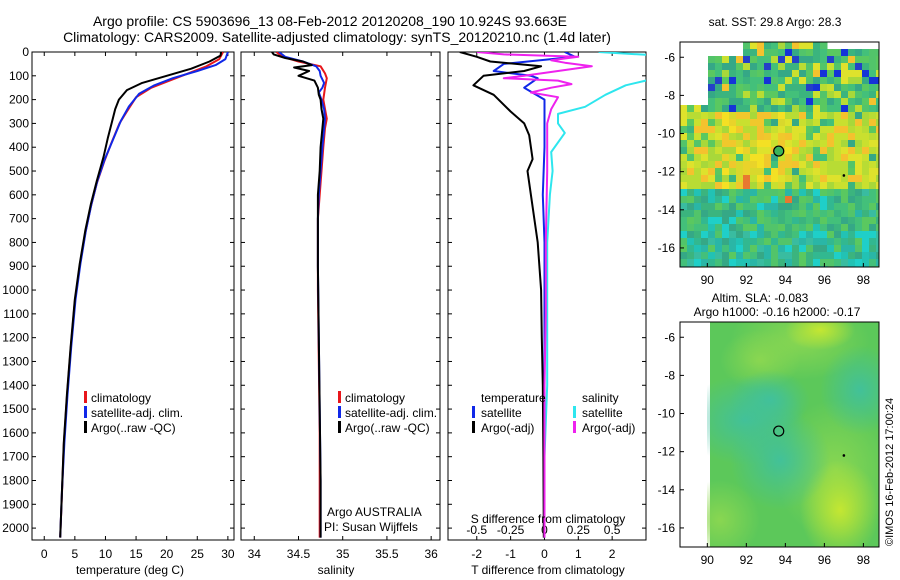  I want to click on depth-tick-label: 1300, so click(15, 361).